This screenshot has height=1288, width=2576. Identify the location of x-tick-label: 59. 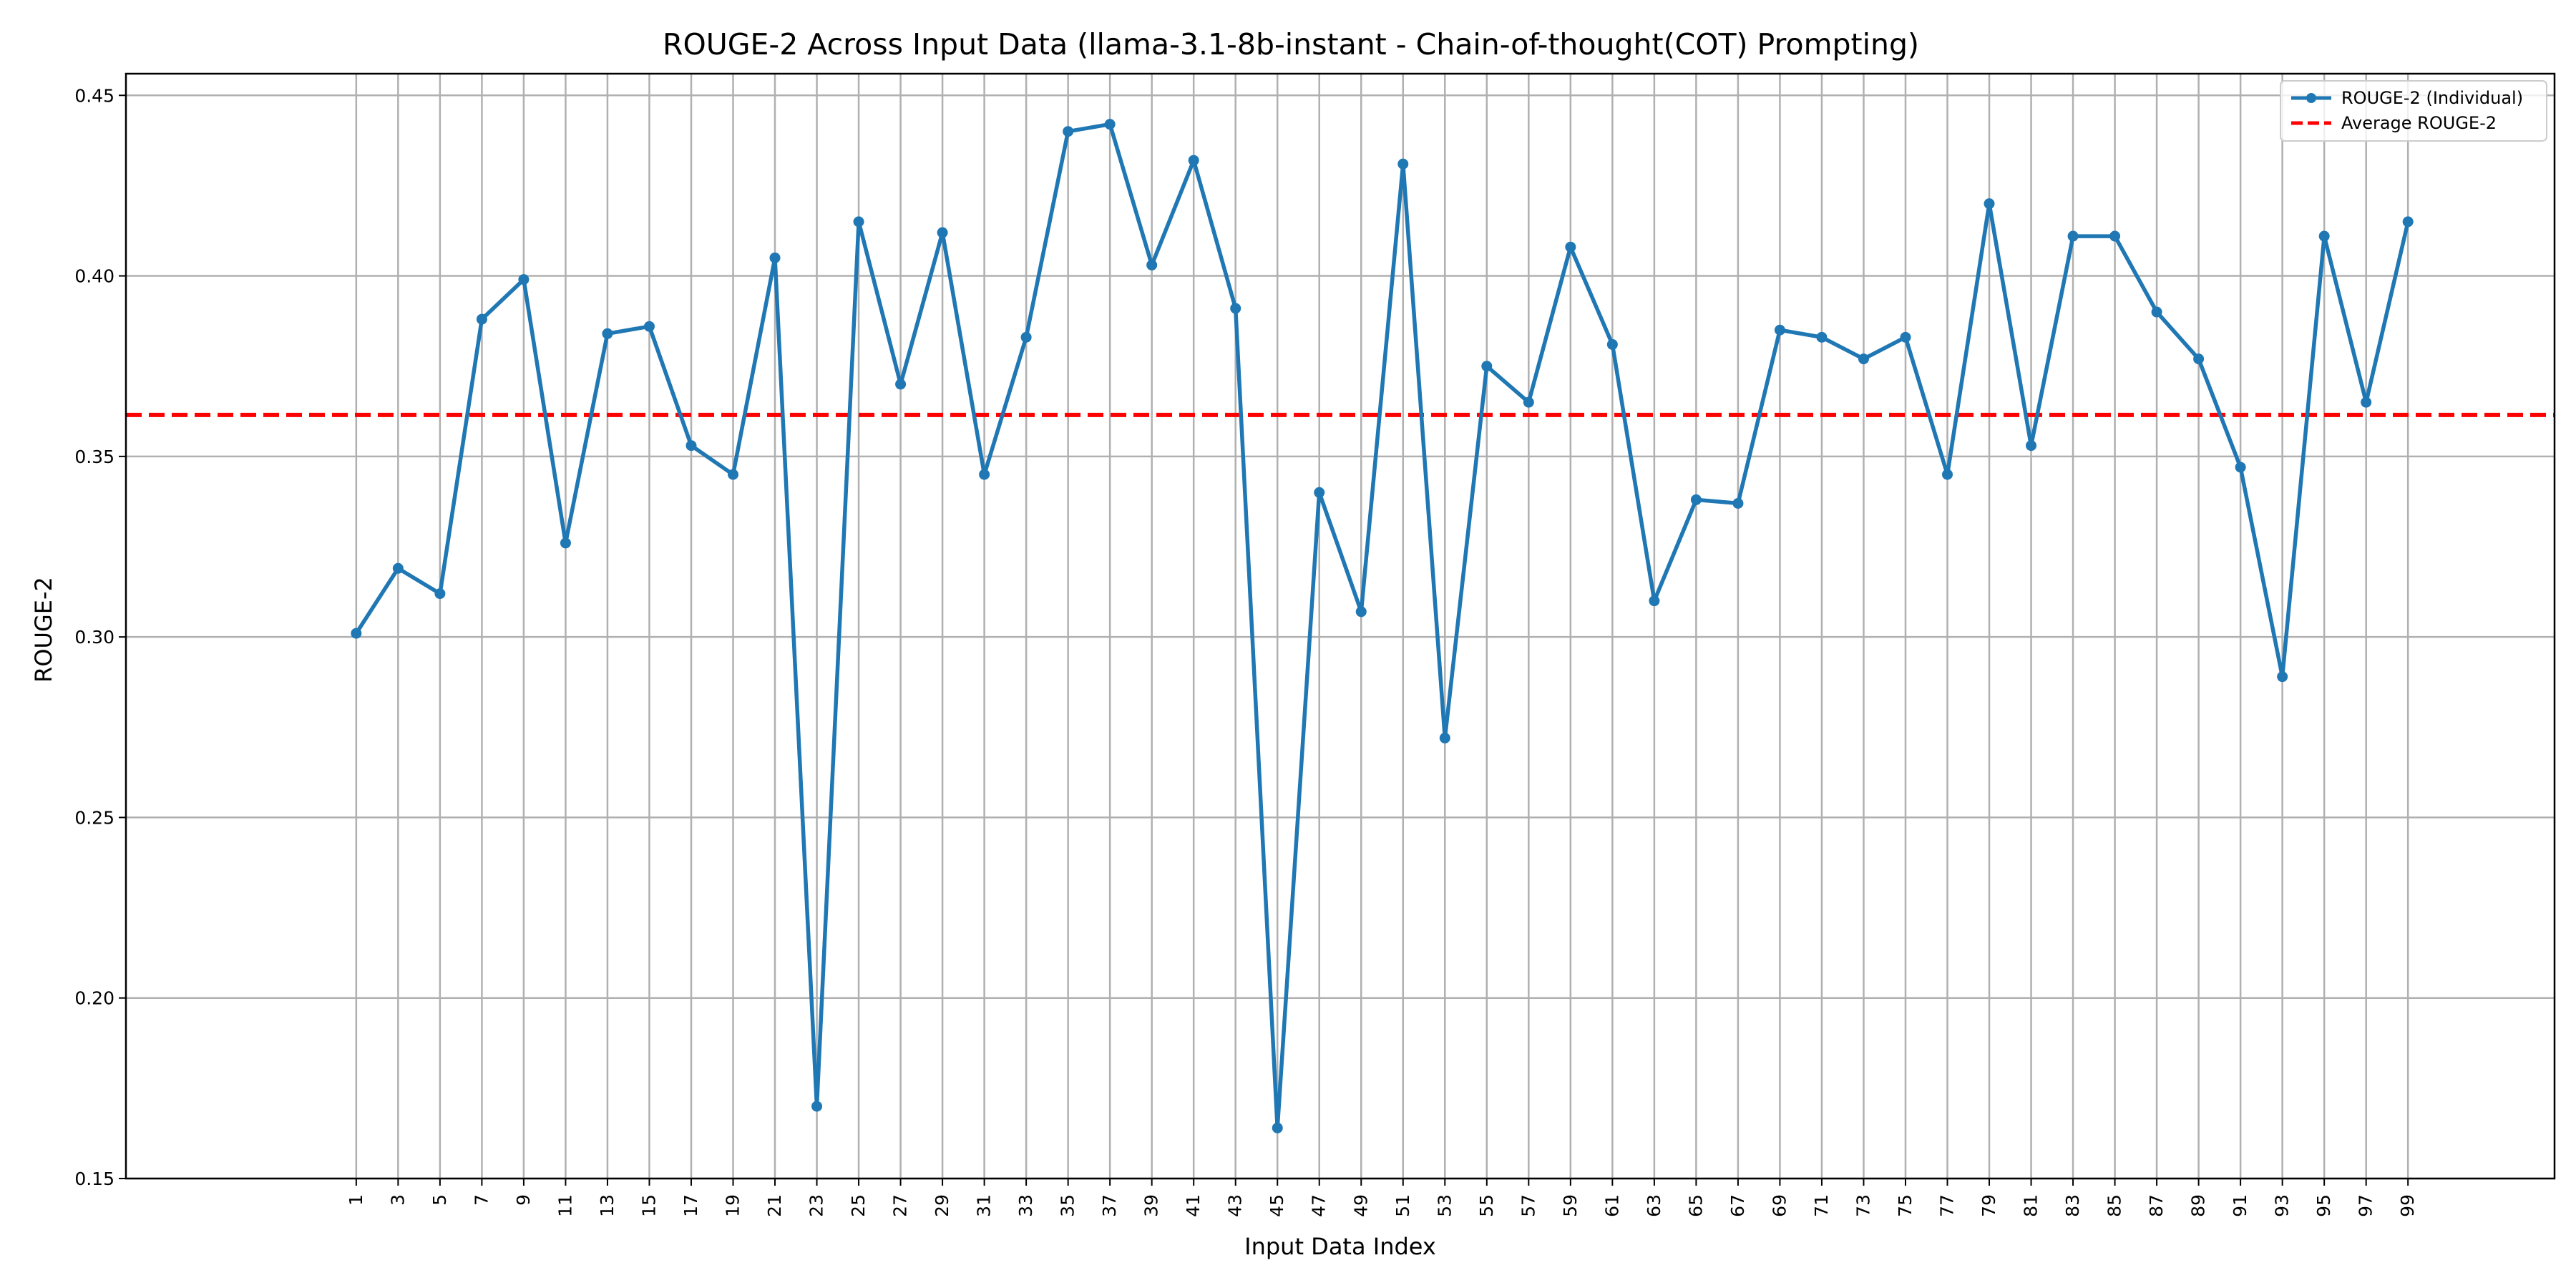
(1570, 1205).